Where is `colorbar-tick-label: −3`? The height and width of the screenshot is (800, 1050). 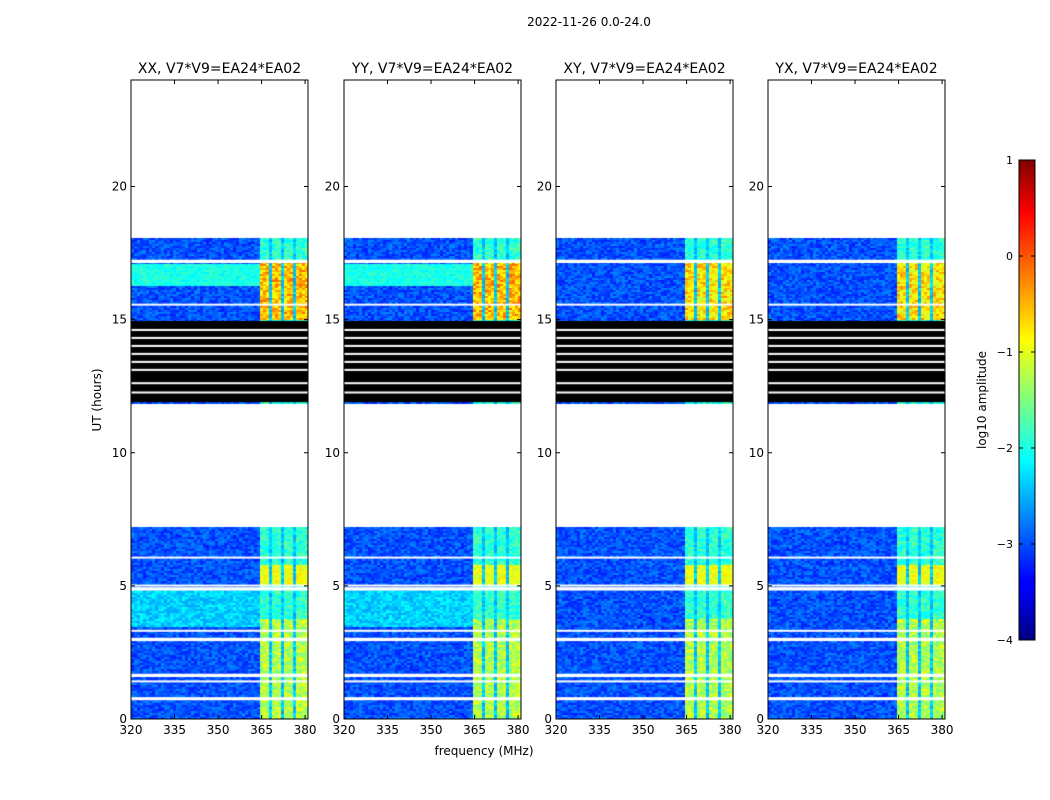
colorbar-tick-label: −3 is located at coordinates (1005, 544).